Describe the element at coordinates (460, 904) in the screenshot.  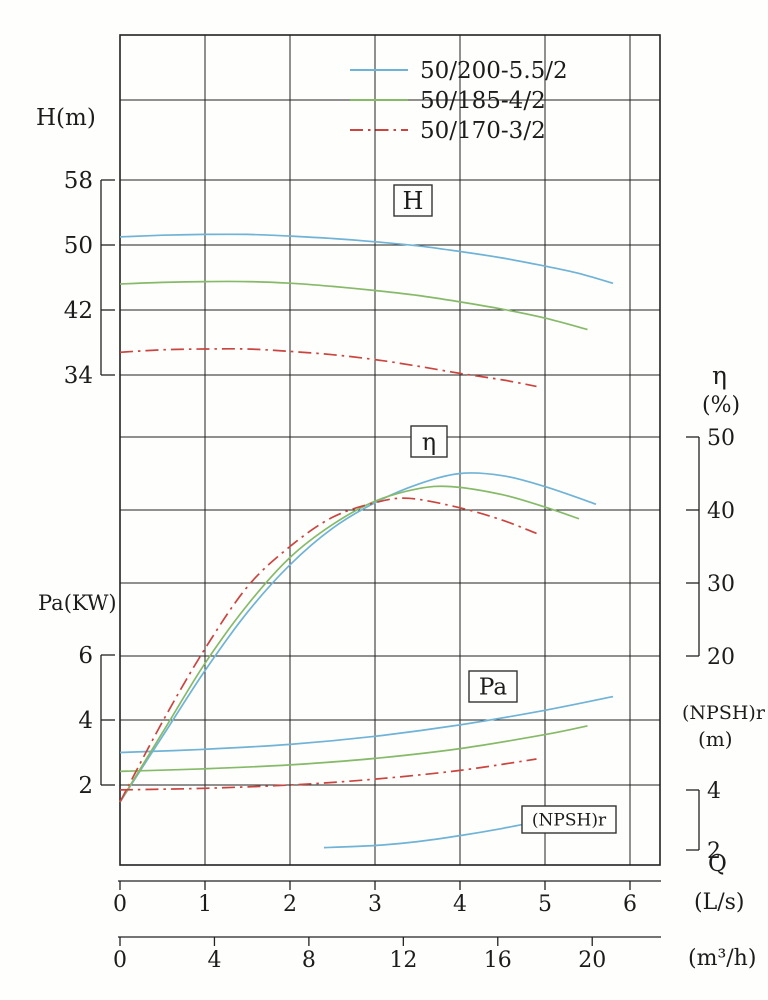
I see `x-ls-tick-label: 4` at that location.